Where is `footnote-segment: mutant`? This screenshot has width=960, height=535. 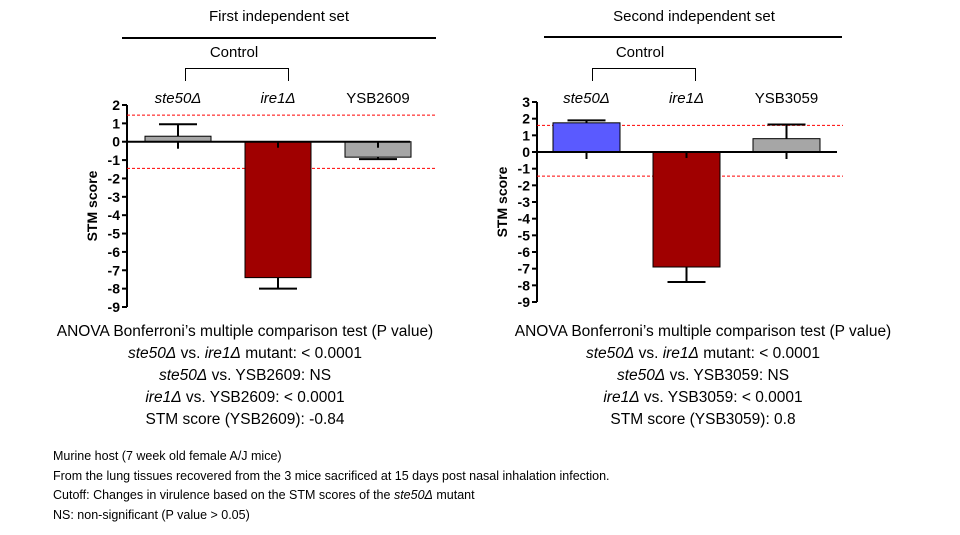
footnote-segment: mutant is located at coordinates (453, 495).